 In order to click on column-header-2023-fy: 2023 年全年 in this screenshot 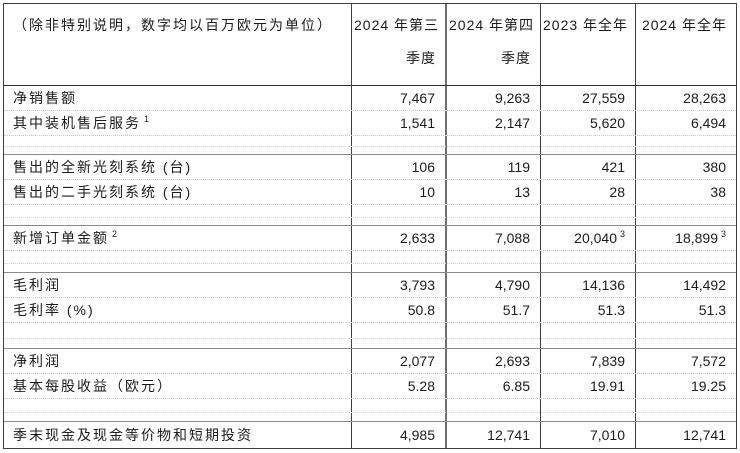, I will do `click(587, 44)`.